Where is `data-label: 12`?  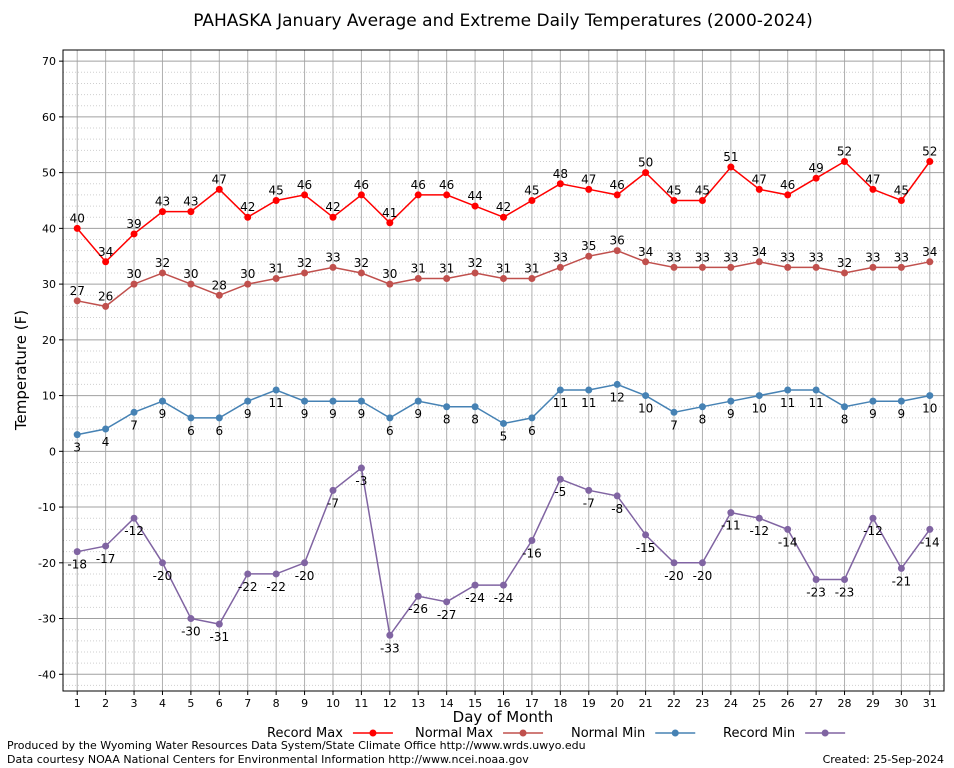
data-label: 12 is located at coordinates (617, 397).